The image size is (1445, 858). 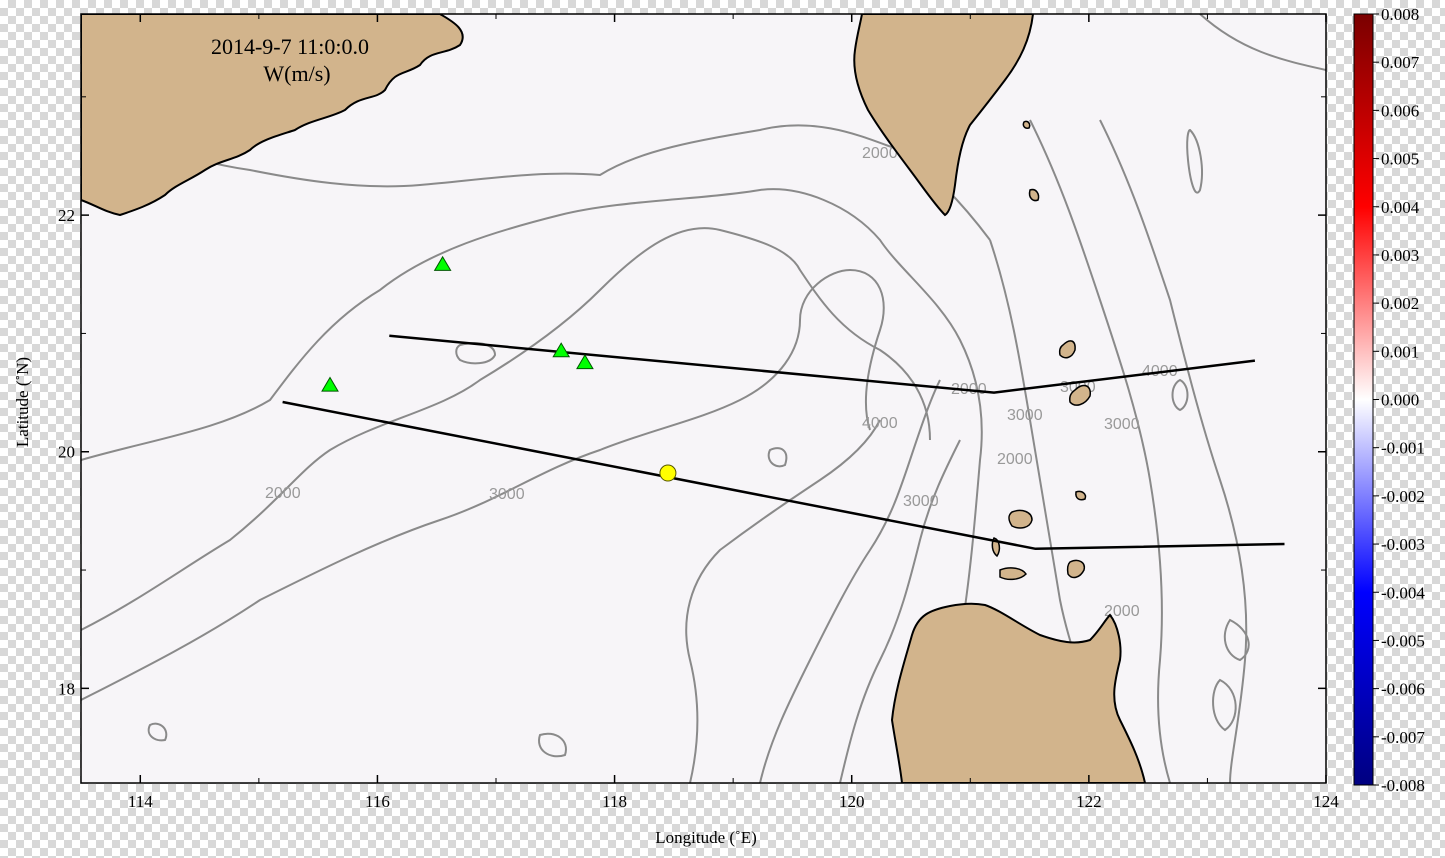 What do you see at coordinates (1400, 207) in the screenshot?
I see `colorbar-label: 0.004` at bounding box center [1400, 207].